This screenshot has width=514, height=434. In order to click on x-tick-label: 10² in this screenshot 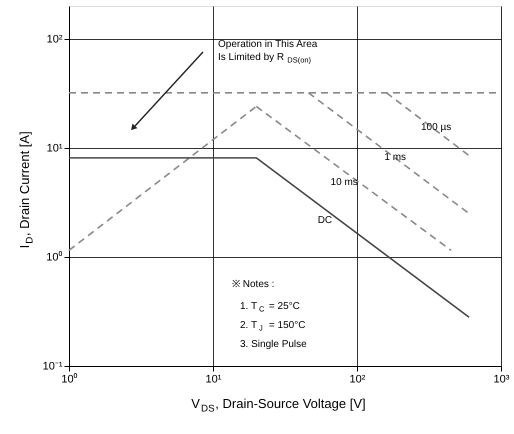, I will do `click(358, 380)`.